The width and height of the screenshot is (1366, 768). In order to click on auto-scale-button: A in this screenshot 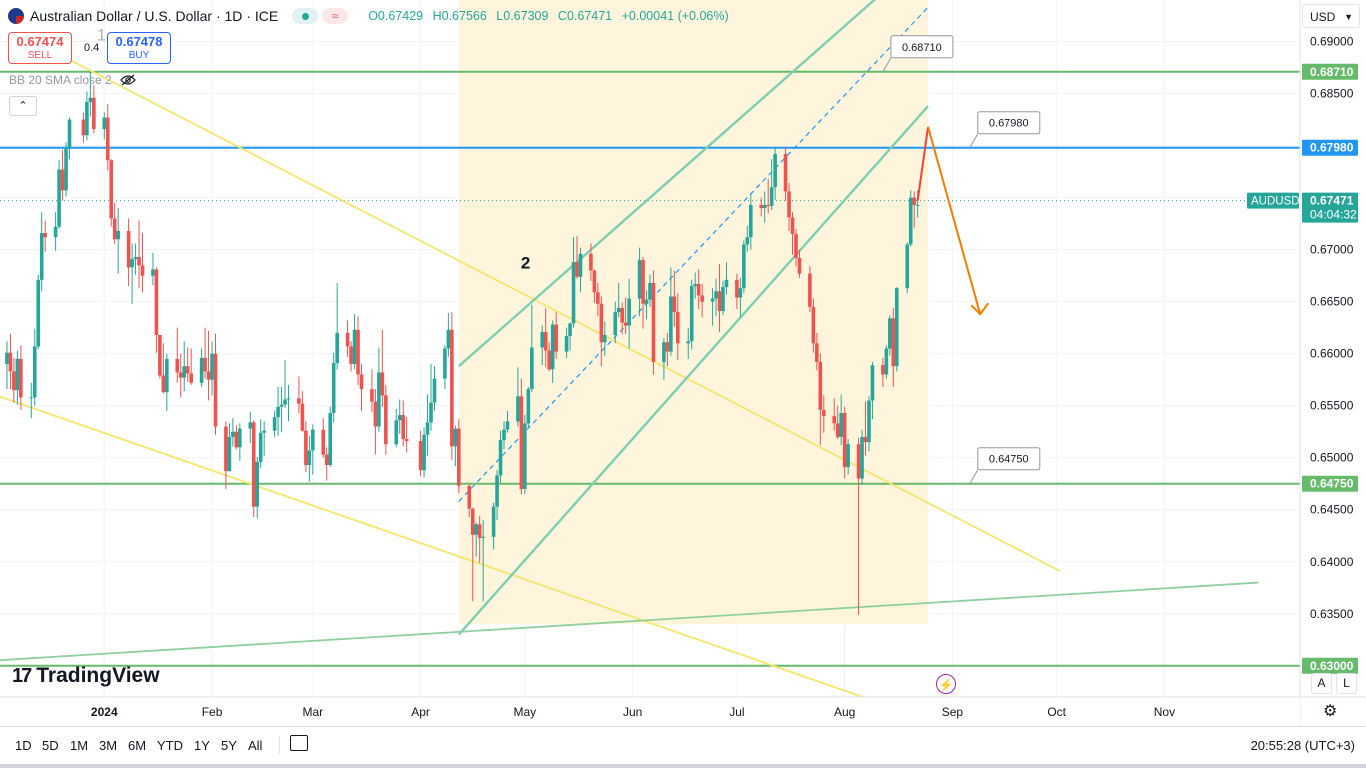, I will do `click(1321, 683)`.